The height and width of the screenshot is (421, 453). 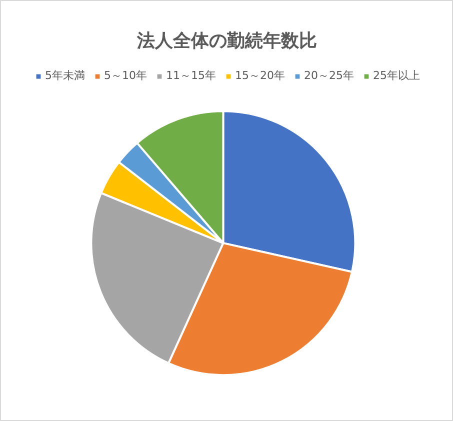 What do you see at coordinates (329, 75) in the screenshot?
I see `legend-label: 20～25年` at bounding box center [329, 75].